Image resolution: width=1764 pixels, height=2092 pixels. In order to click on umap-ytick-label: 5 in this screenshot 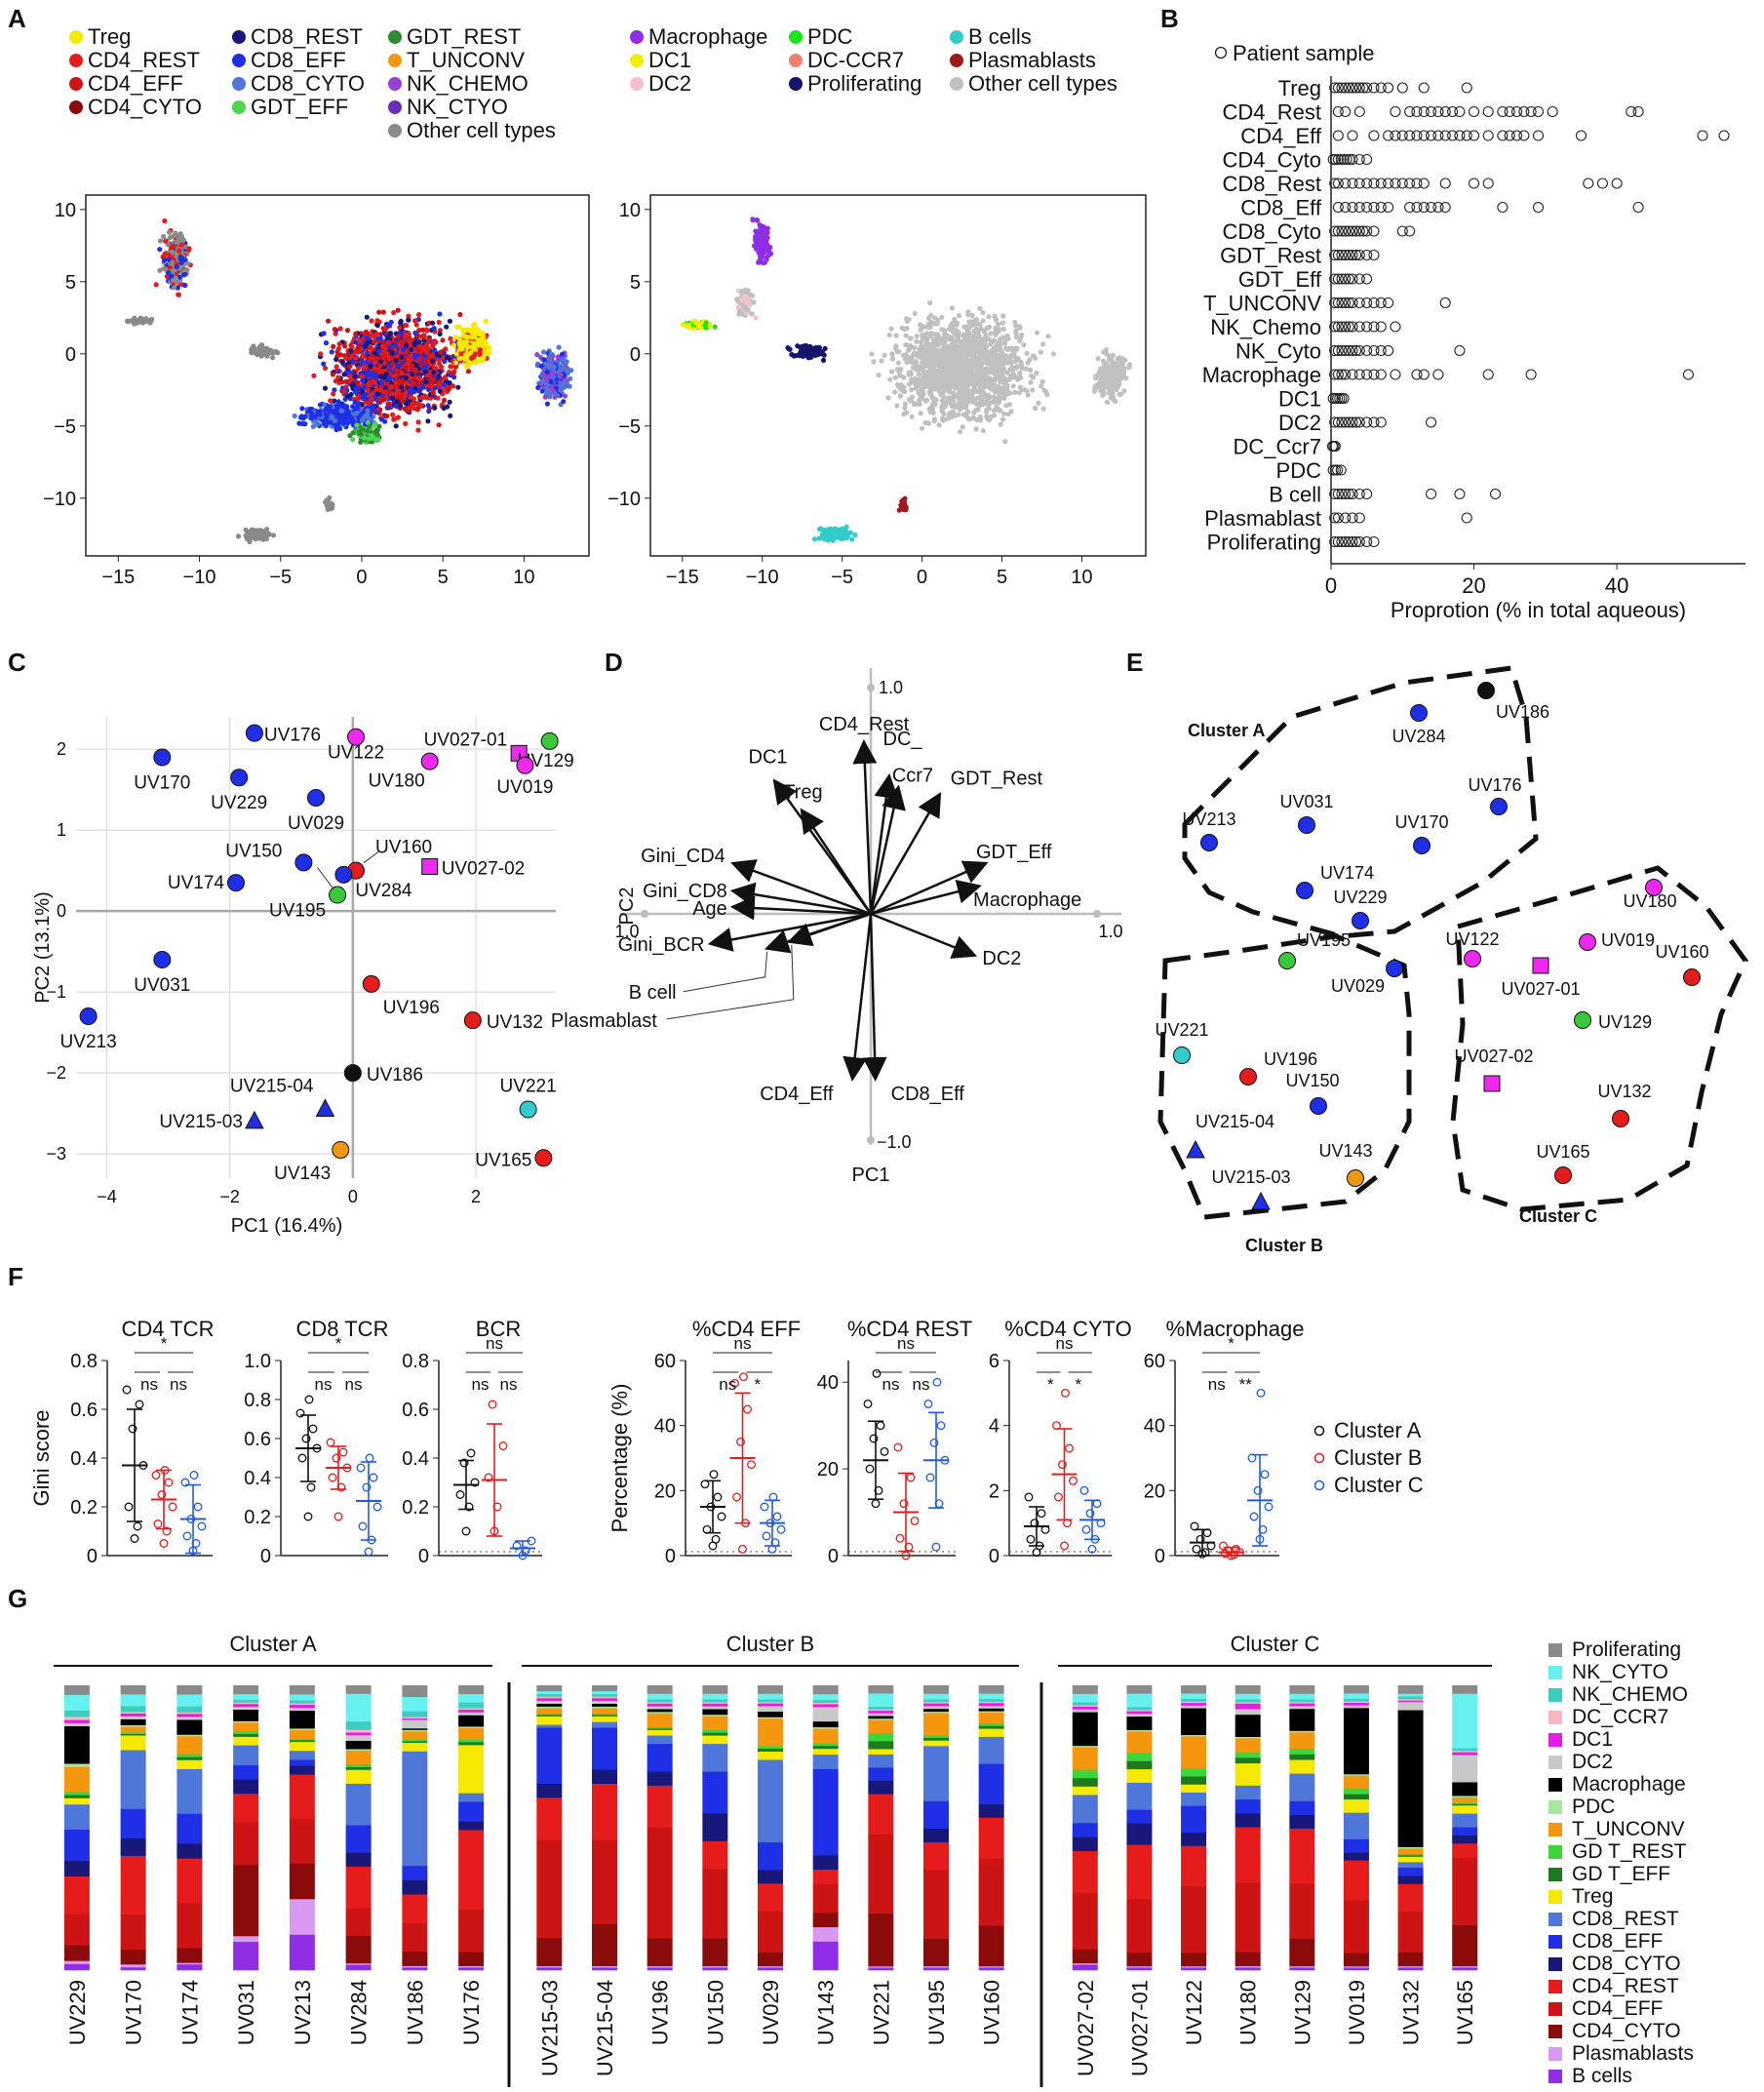, I will do `click(70, 283)`.